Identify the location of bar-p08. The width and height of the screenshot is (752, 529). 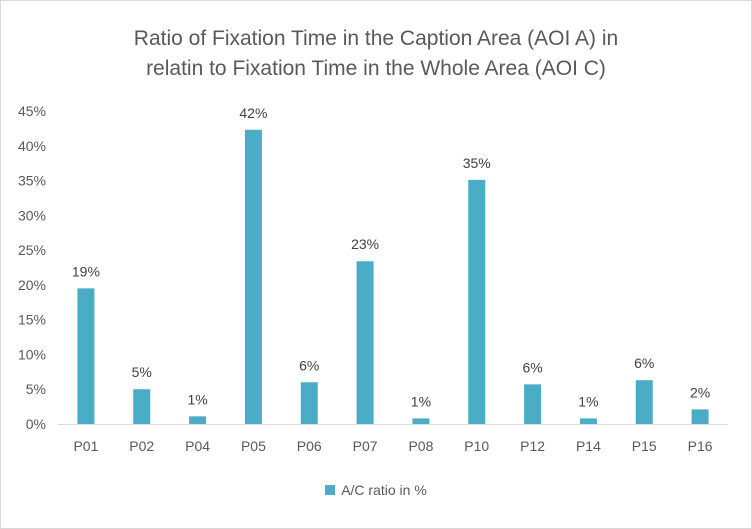
(421, 421).